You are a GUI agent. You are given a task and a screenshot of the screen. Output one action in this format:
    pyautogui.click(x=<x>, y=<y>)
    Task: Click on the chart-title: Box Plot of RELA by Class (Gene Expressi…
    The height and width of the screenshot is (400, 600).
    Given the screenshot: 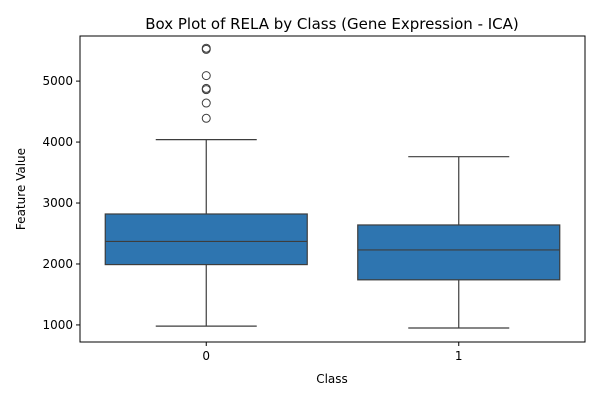 What is the action you would take?
    pyautogui.click(x=332, y=24)
    